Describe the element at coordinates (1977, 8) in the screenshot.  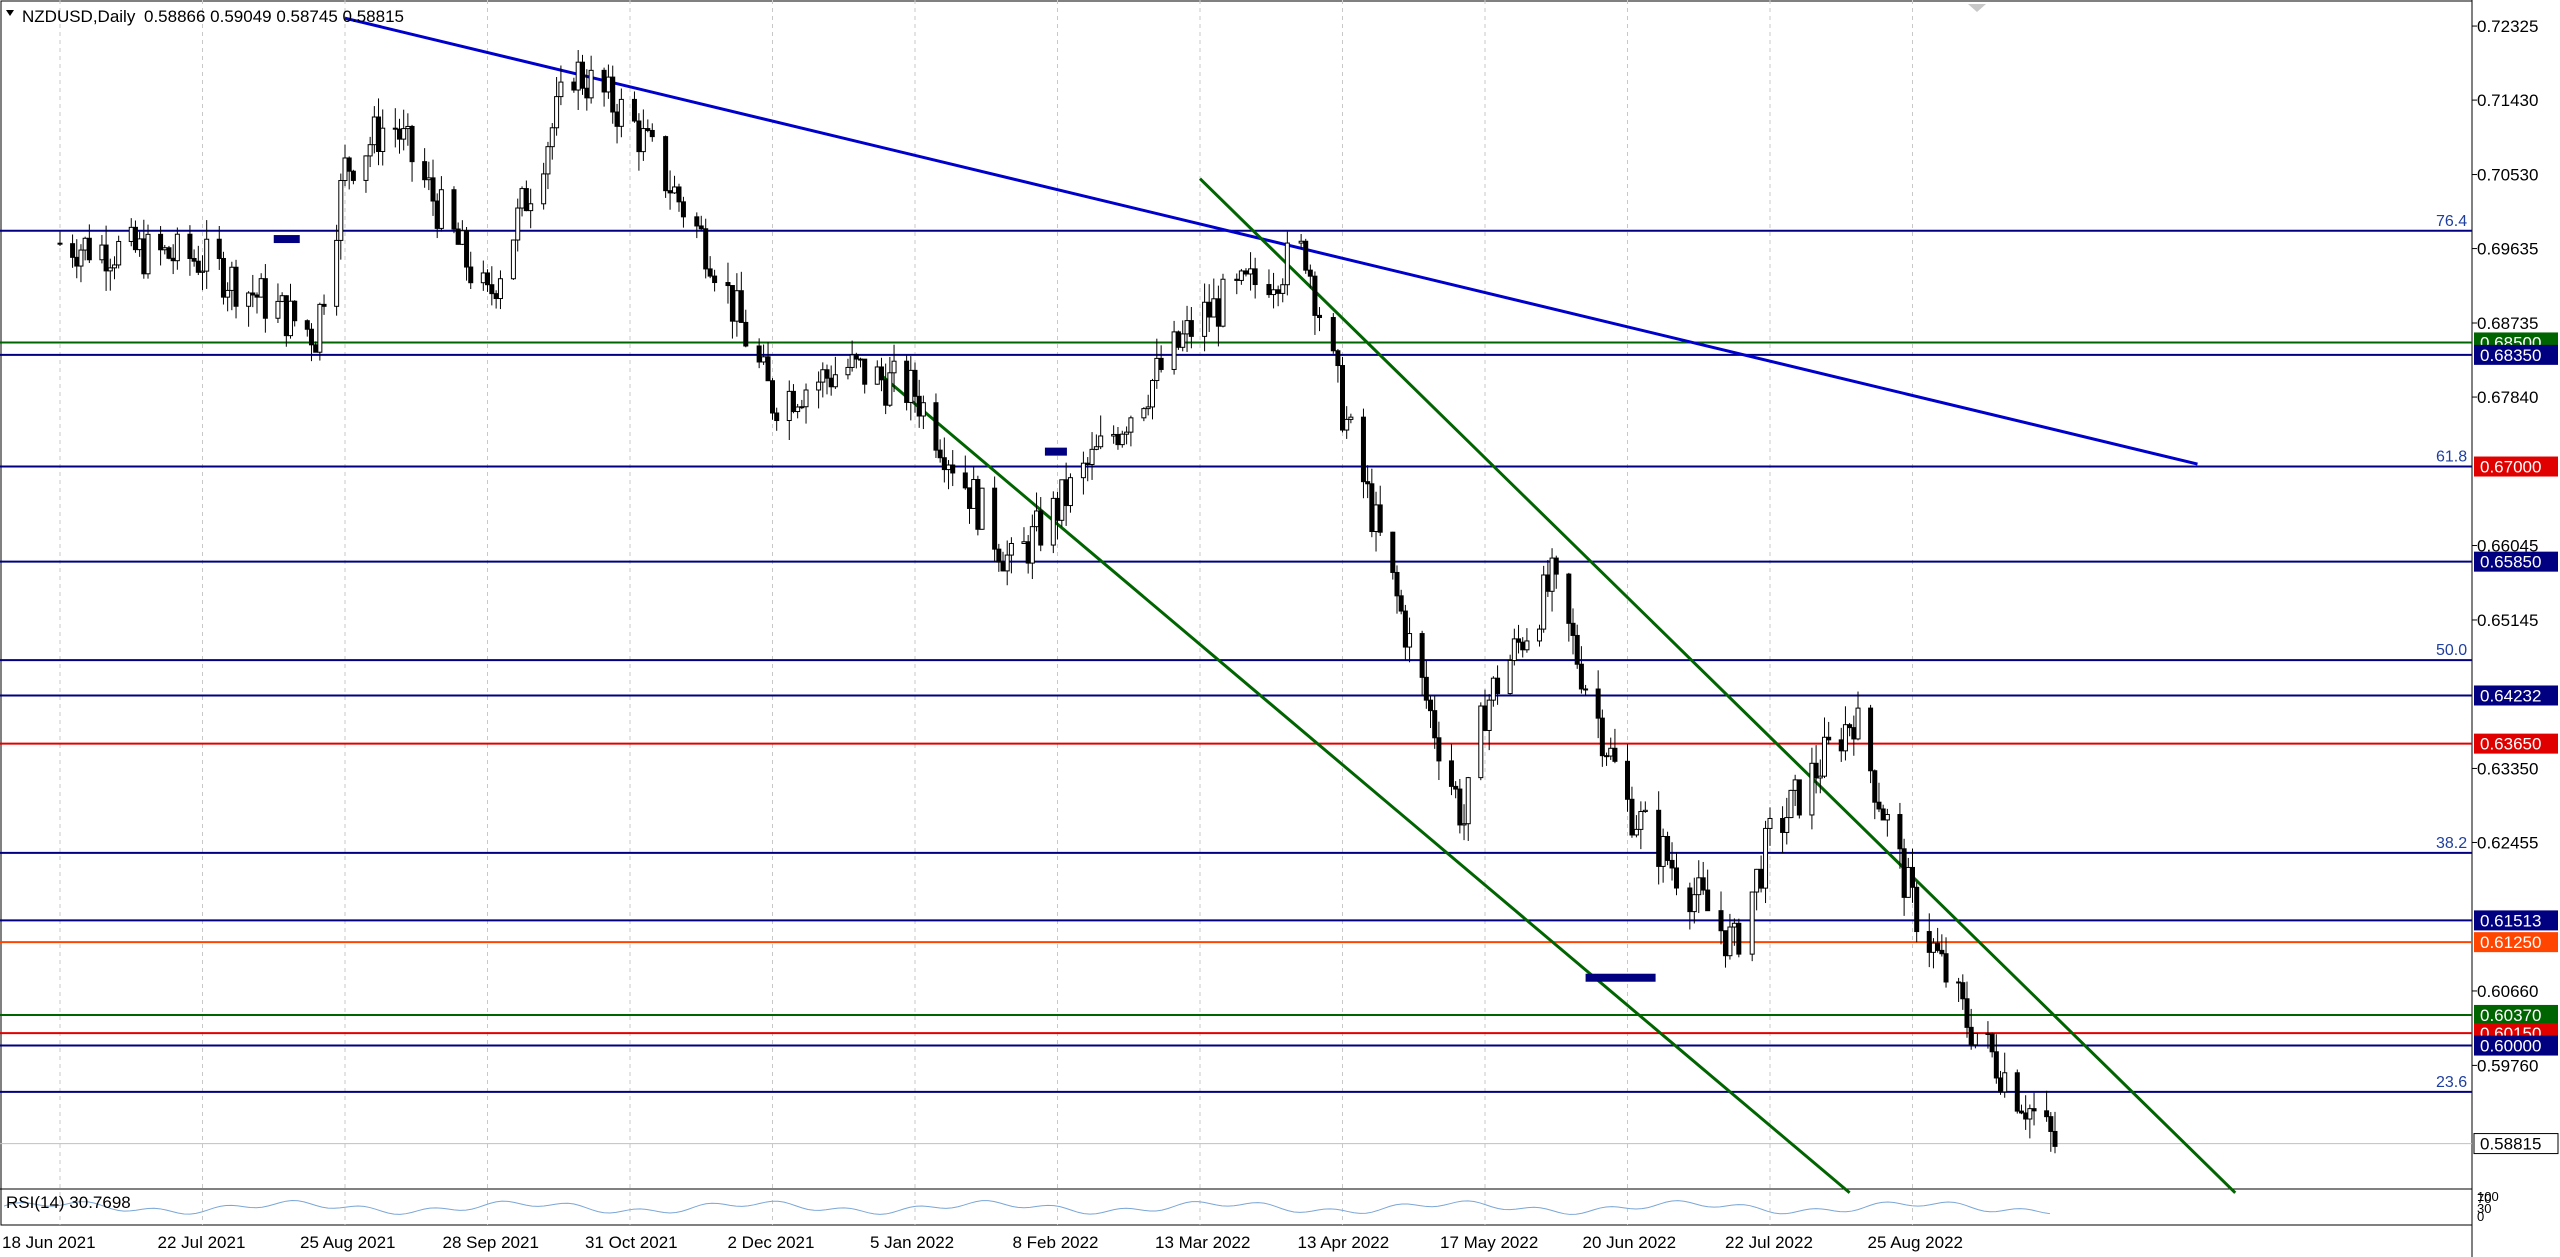
I see `scroll-marker-icon` at that location.